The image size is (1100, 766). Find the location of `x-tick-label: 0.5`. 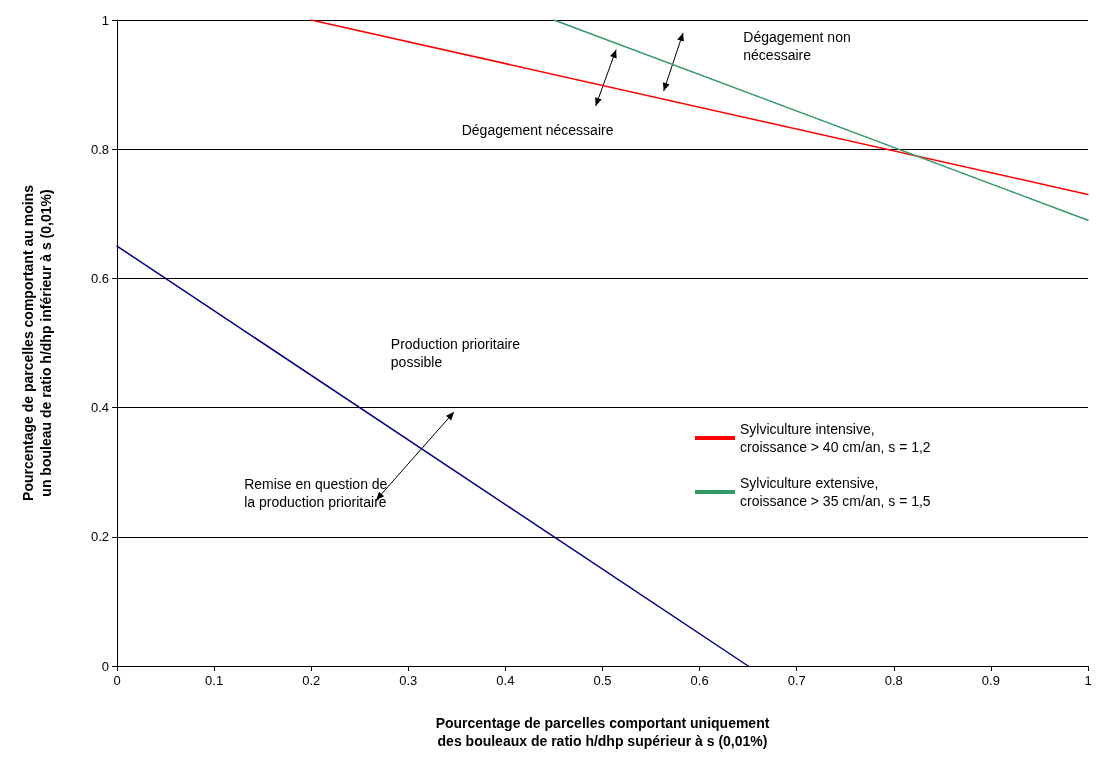

x-tick-label: 0.5 is located at coordinates (602, 680).